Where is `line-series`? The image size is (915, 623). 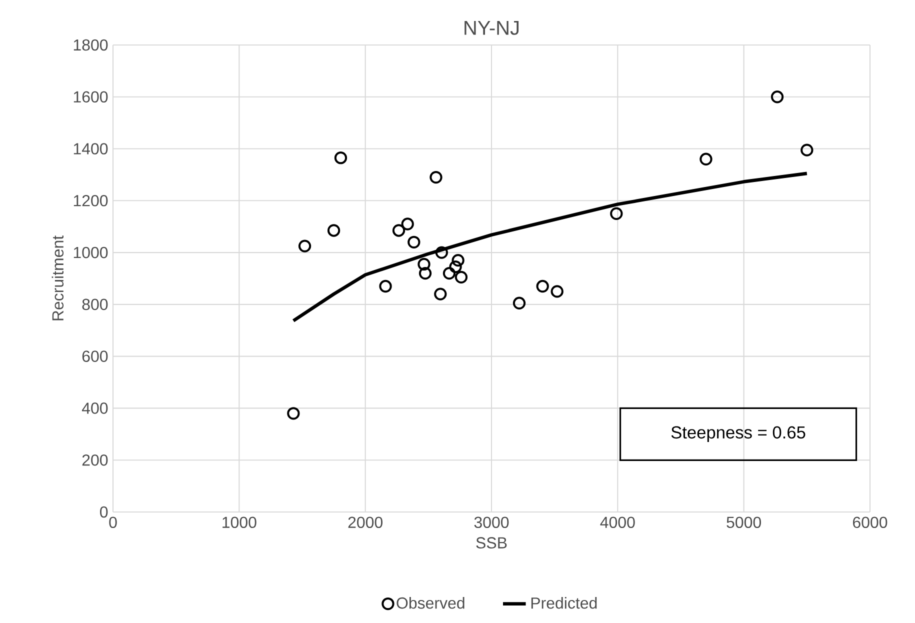 line-series is located at coordinates (550, 247).